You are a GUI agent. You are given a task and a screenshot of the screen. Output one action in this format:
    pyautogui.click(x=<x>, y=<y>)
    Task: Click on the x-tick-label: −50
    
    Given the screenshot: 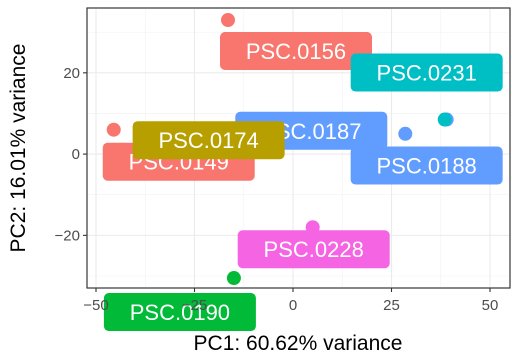 What is the action you would take?
    pyautogui.click(x=95, y=305)
    